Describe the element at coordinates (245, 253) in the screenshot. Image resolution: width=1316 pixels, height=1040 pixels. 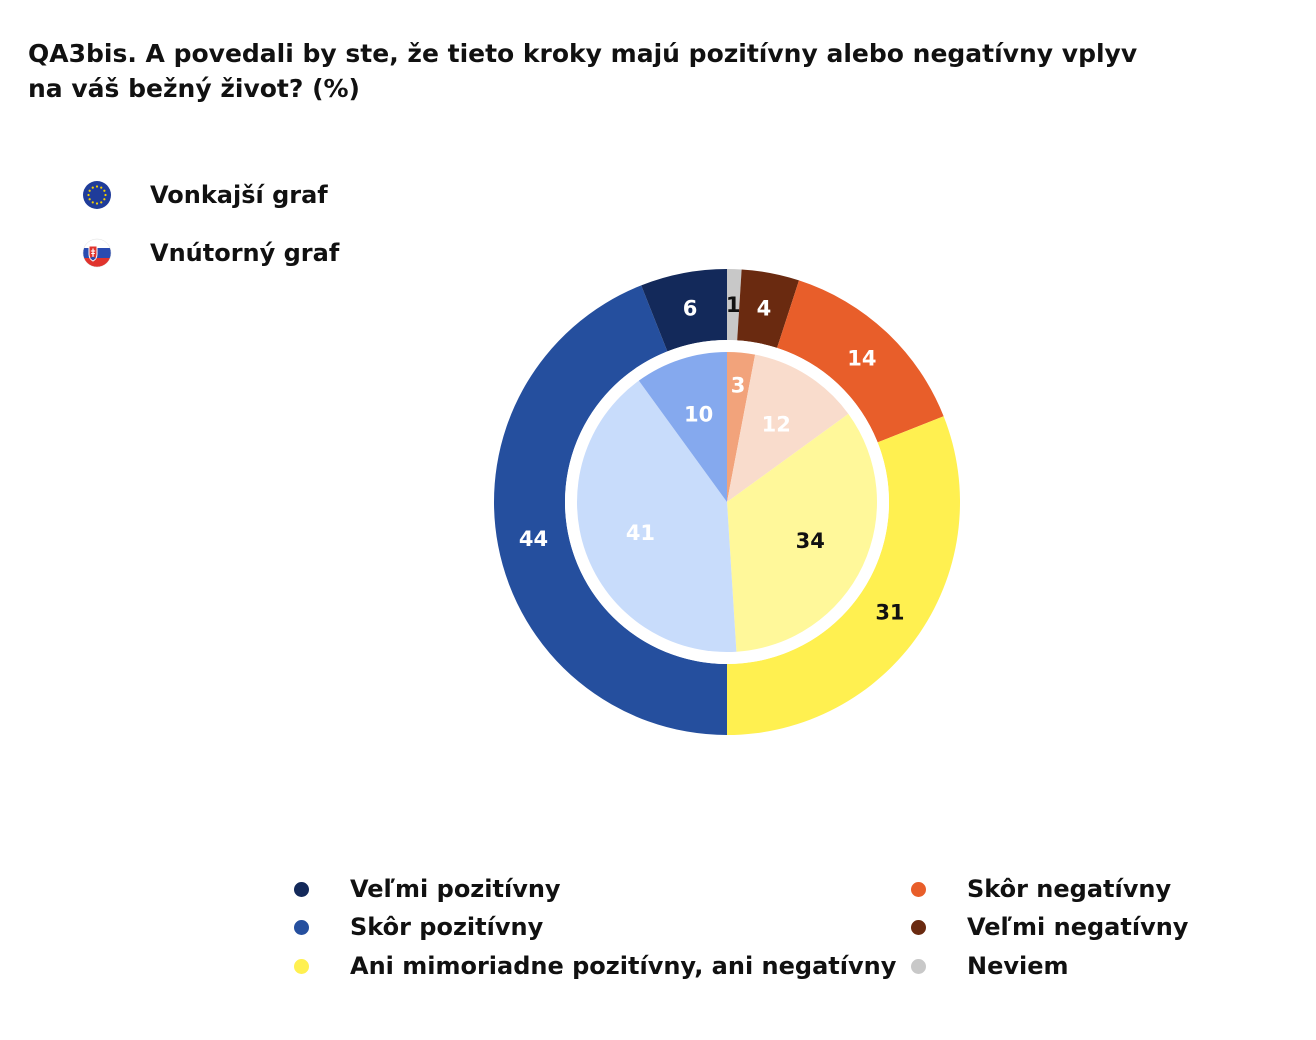
I see `series-legend-inner-label: Vnútorný graf` at that location.